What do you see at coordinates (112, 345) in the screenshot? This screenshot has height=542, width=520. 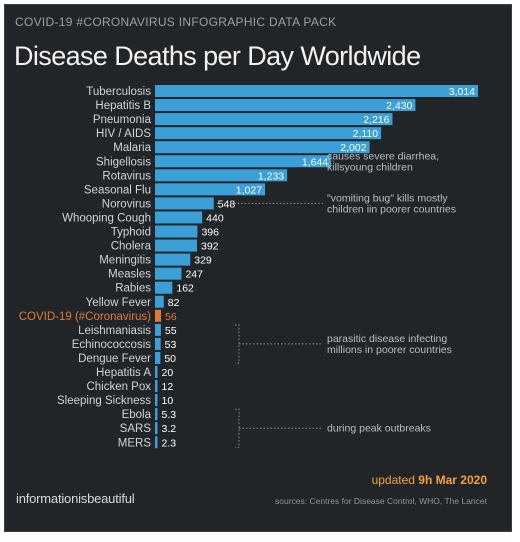 I see `category-label-echinococcosis: Echinococcosis` at bounding box center [112, 345].